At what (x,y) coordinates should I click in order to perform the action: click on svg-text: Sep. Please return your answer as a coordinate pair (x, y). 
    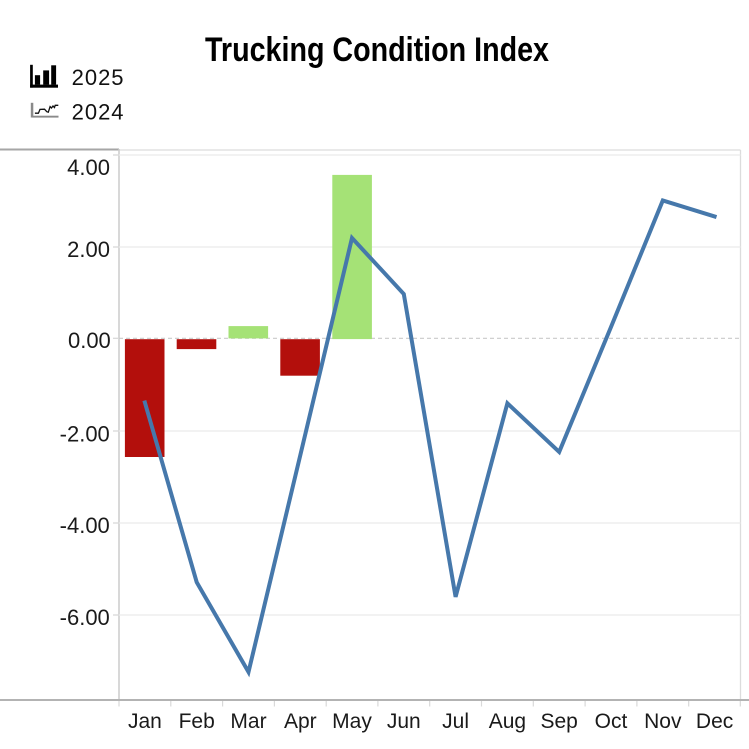
    Looking at the image, I should click on (559, 721).